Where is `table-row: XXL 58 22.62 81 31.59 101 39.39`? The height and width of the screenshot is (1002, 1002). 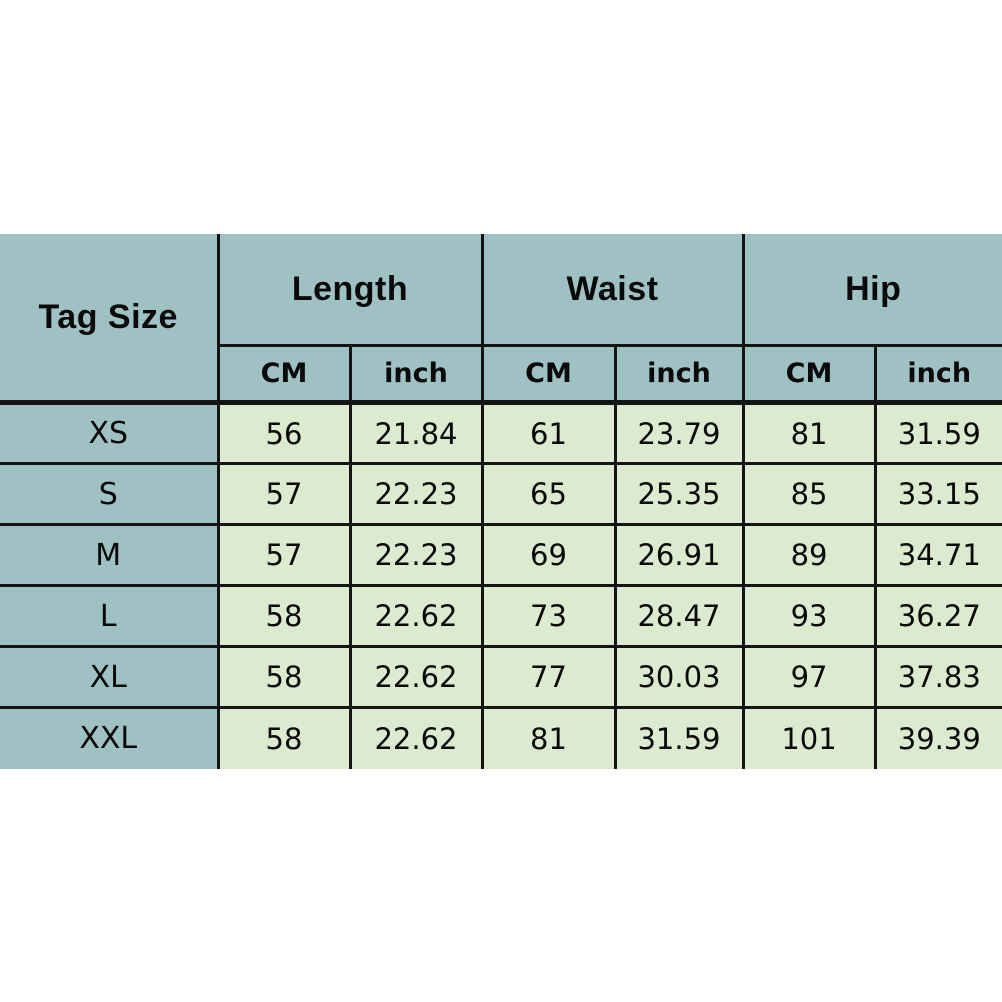 table-row: XXL 58 22.62 81 31.59 101 39.39 is located at coordinates (501, 737).